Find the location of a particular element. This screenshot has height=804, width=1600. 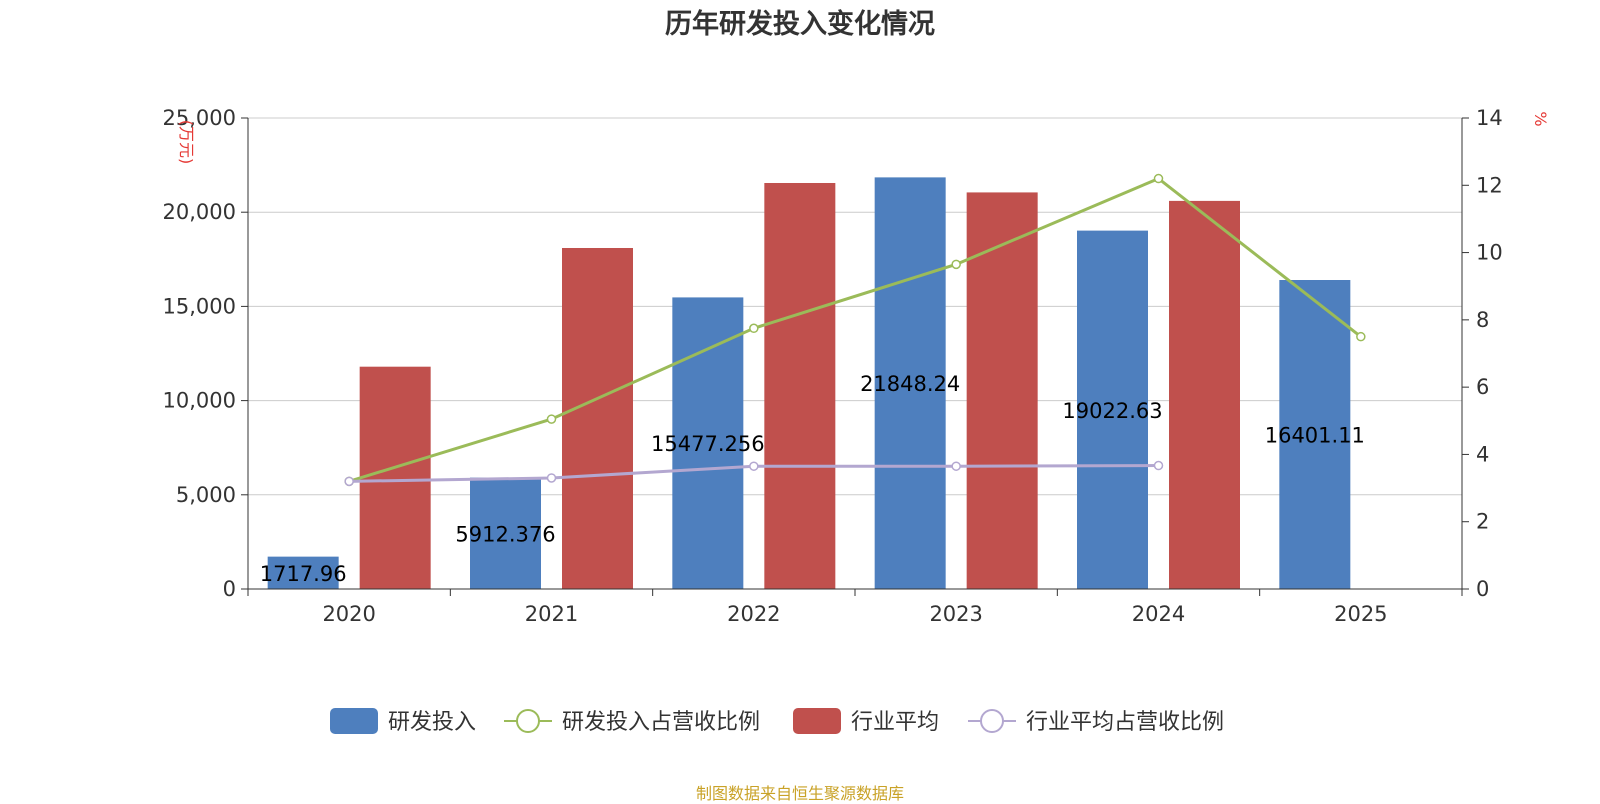

y-left-unit: (万元) is located at coordinates (186, 142).